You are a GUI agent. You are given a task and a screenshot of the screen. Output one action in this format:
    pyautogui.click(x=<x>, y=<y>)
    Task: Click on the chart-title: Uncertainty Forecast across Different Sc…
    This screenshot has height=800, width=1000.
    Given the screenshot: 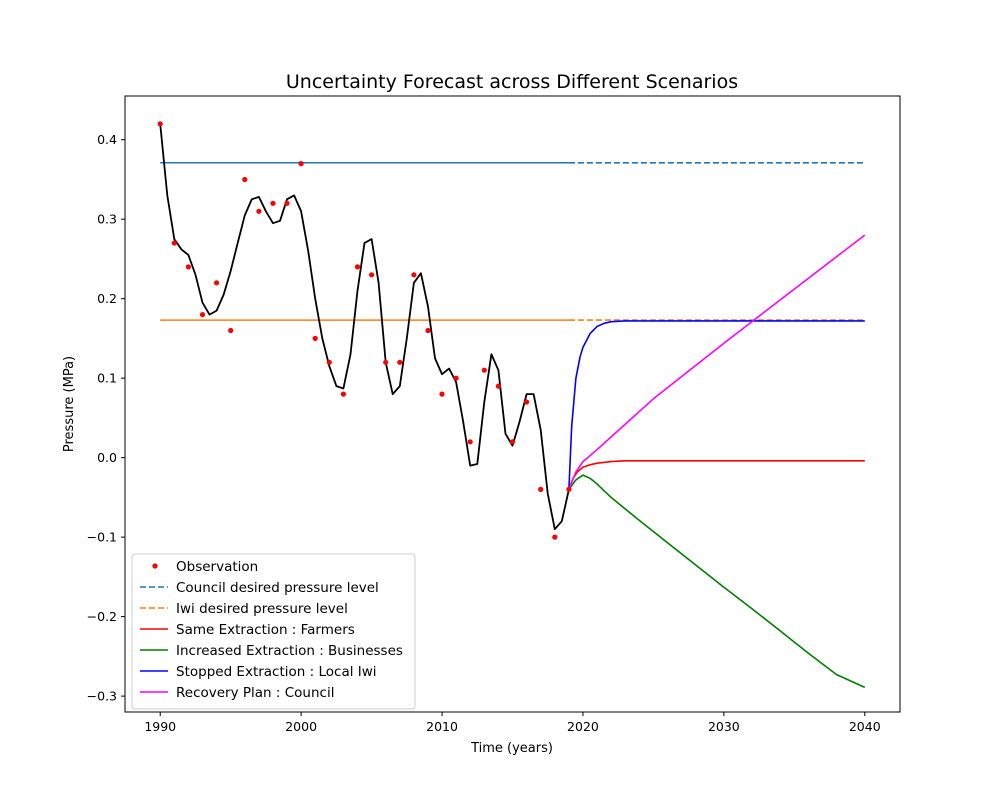 What is the action you would take?
    pyautogui.click(x=512, y=82)
    